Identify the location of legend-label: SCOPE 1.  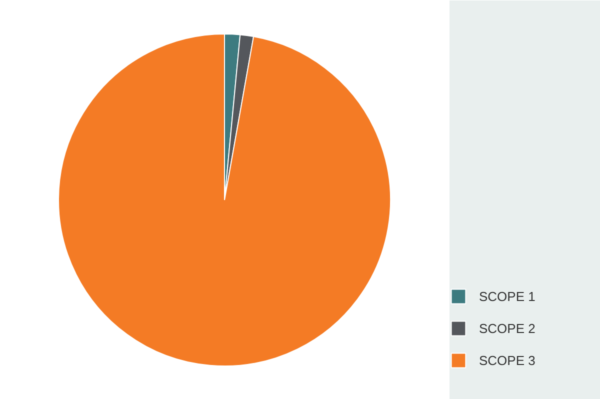
(507, 296).